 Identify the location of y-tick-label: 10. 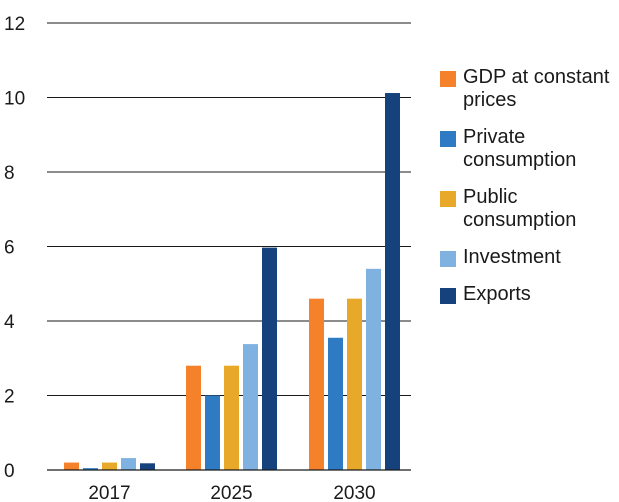
(14, 99).